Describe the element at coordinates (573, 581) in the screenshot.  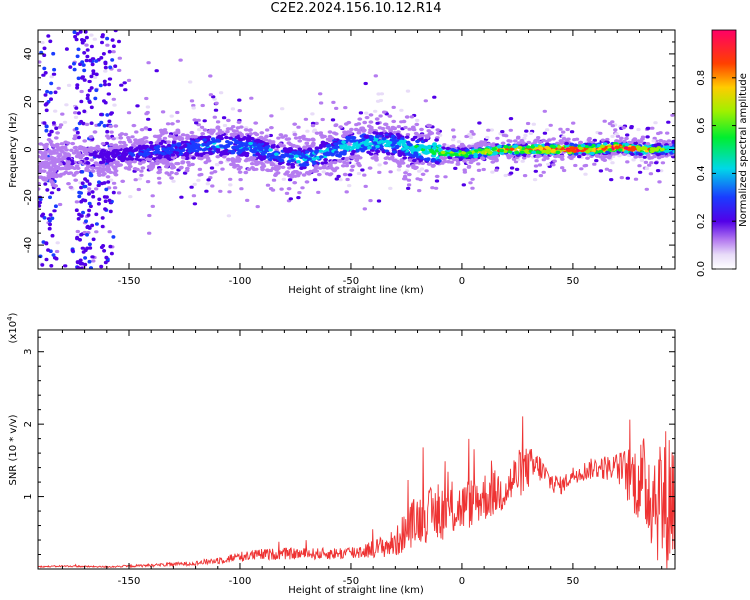
I see `x-tick-label: 50` at that location.